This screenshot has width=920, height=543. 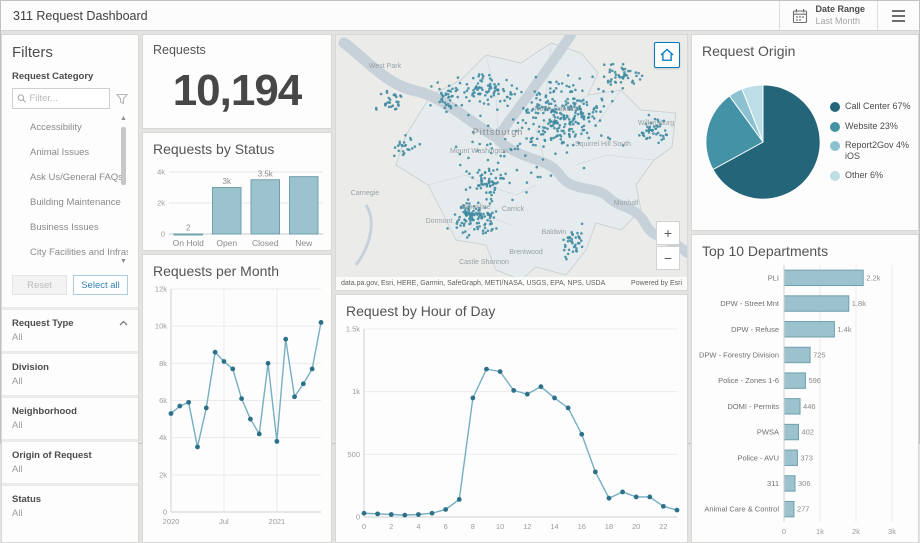 What do you see at coordinates (161, 172) in the screenshot?
I see `svg-text: 4k` at bounding box center [161, 172].